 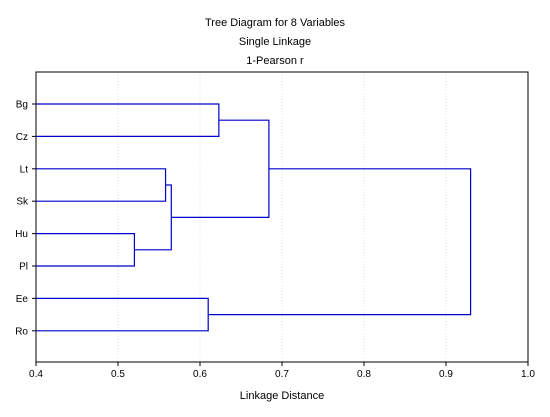 What do you see at coordinates (22, 105) in the screenshot?
I see `leaf-label: Bg` at bounding box center [22, 105].